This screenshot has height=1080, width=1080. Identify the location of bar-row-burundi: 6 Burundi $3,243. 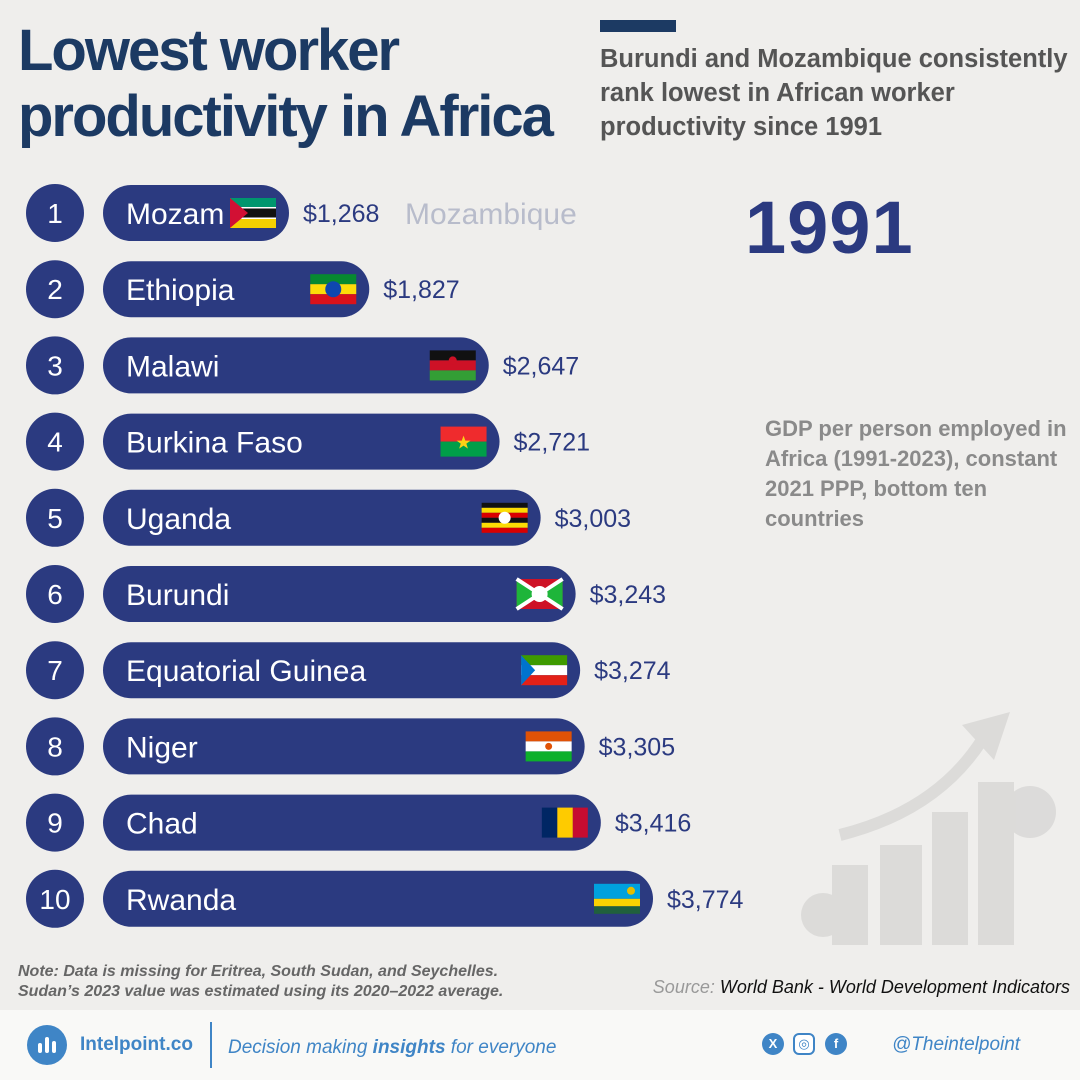
(346, 594).